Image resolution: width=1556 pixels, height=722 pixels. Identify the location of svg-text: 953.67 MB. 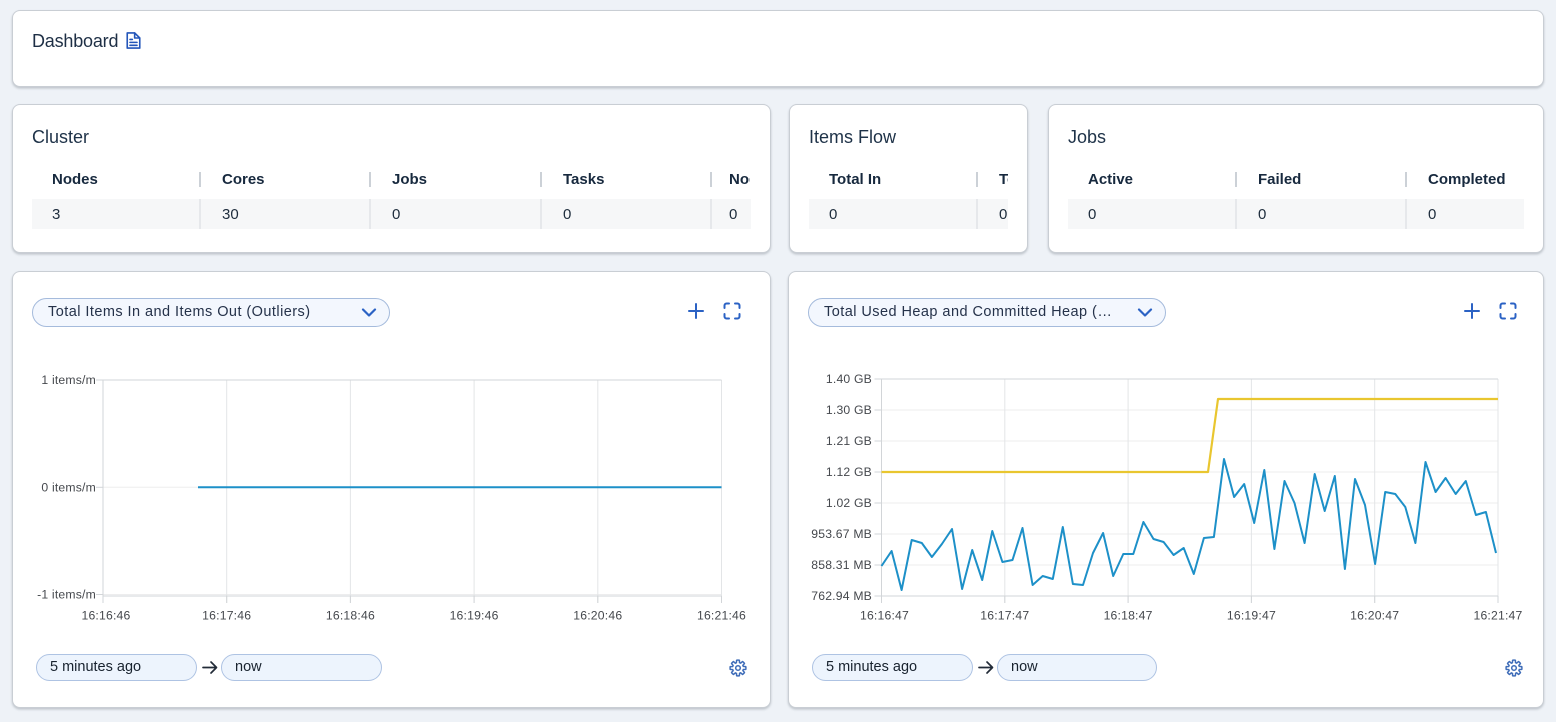
(841, 534).